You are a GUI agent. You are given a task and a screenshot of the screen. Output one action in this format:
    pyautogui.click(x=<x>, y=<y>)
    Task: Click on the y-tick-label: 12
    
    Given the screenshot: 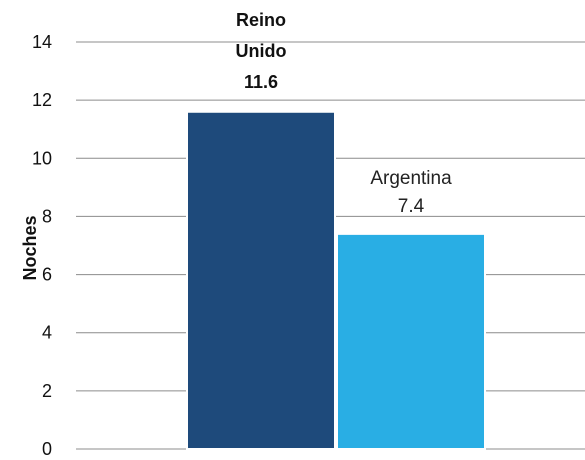 What is the action you would take?
    pyautogui.click(x=42, y=100)
    